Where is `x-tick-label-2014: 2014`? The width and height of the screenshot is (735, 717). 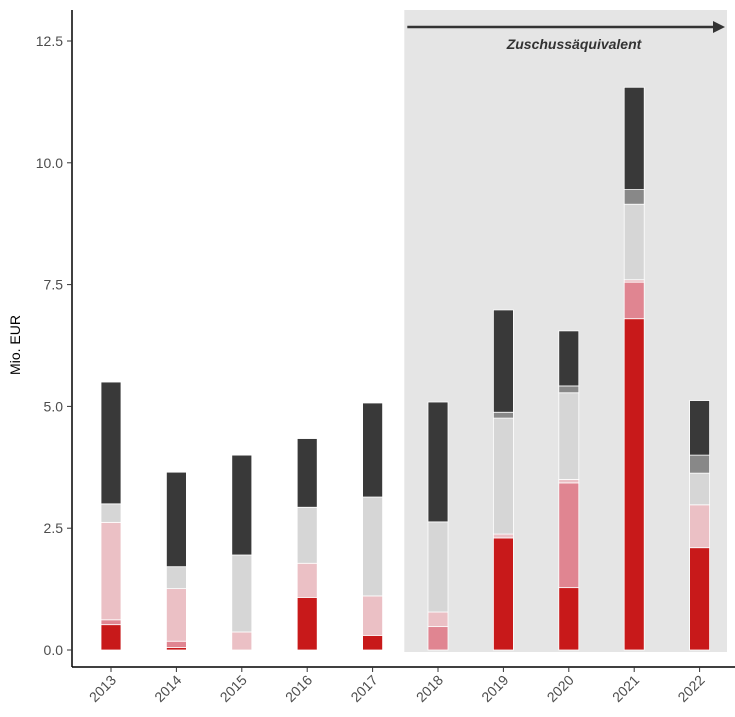
x-tick-label-2014: 2014 is located at coordinates (167, 688).